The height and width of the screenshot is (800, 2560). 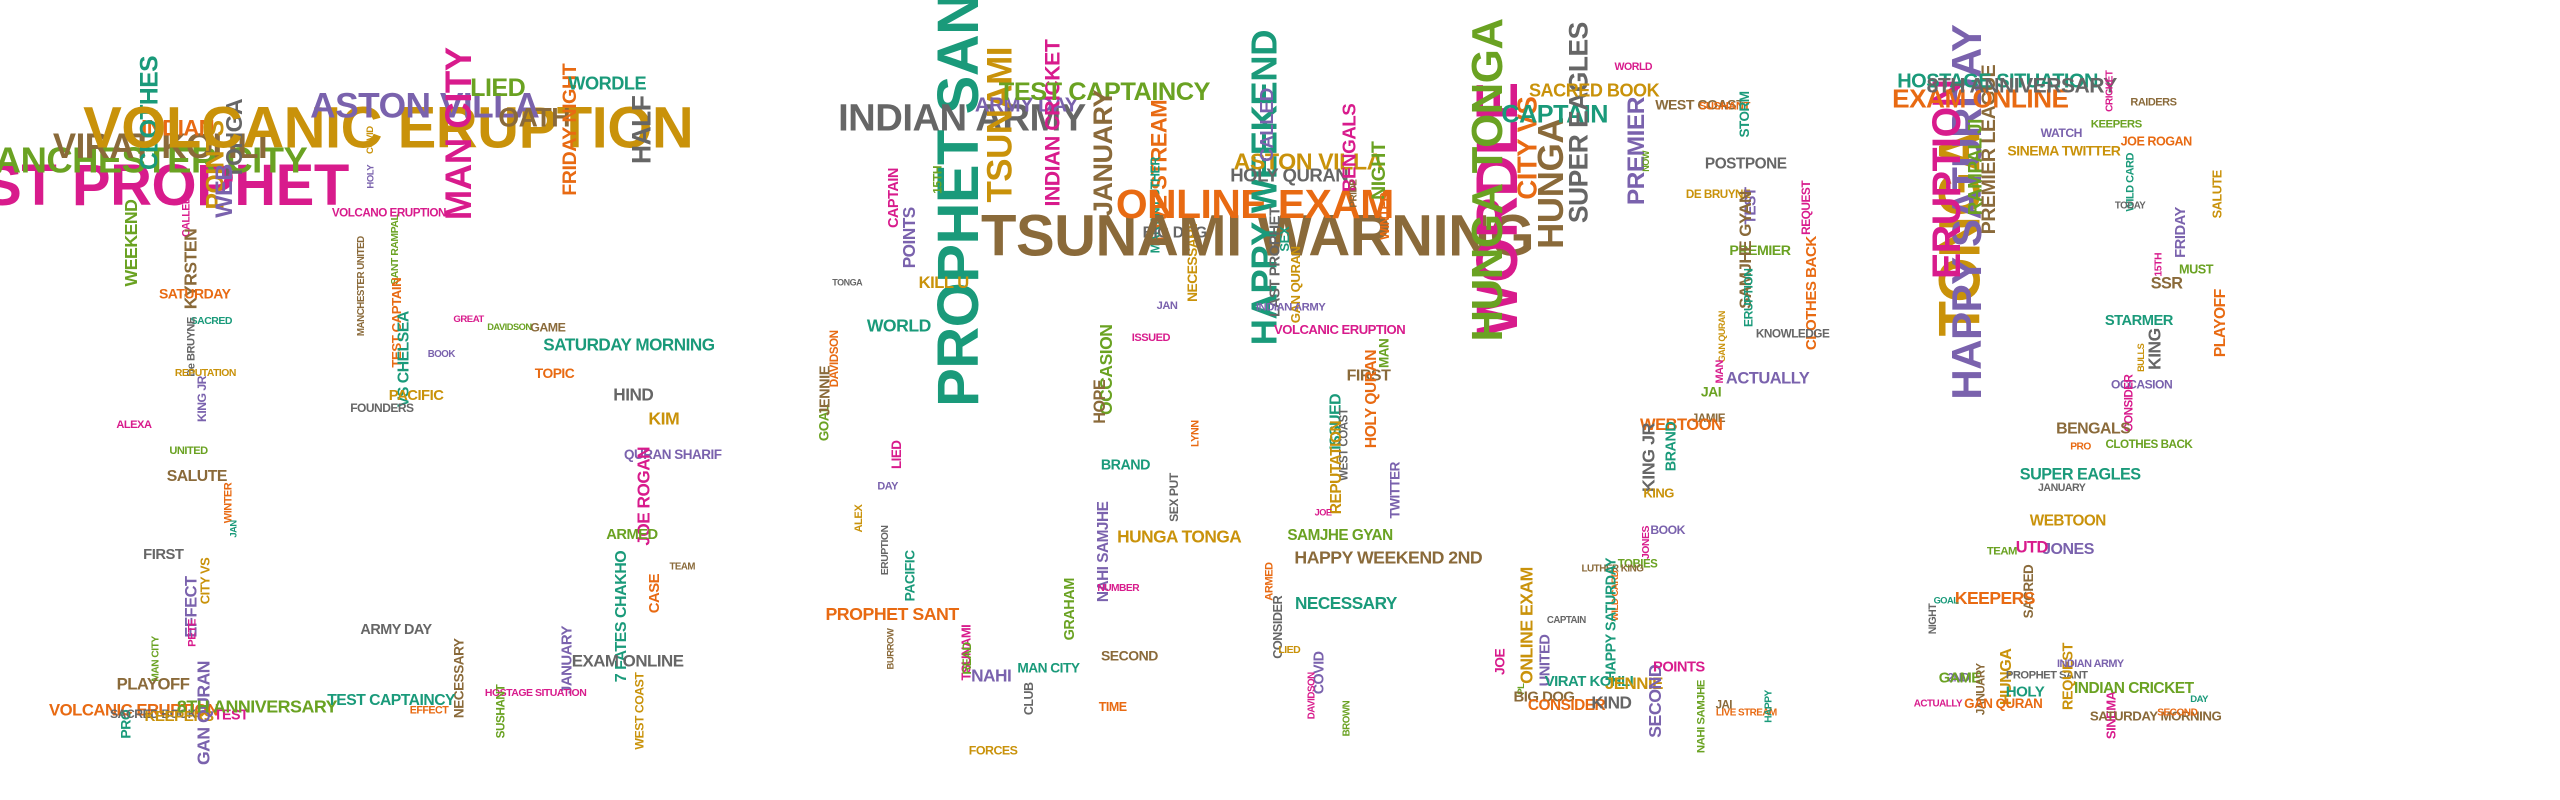 I want to click on cloud-word: FIRST, so click(x=1369, y=375).